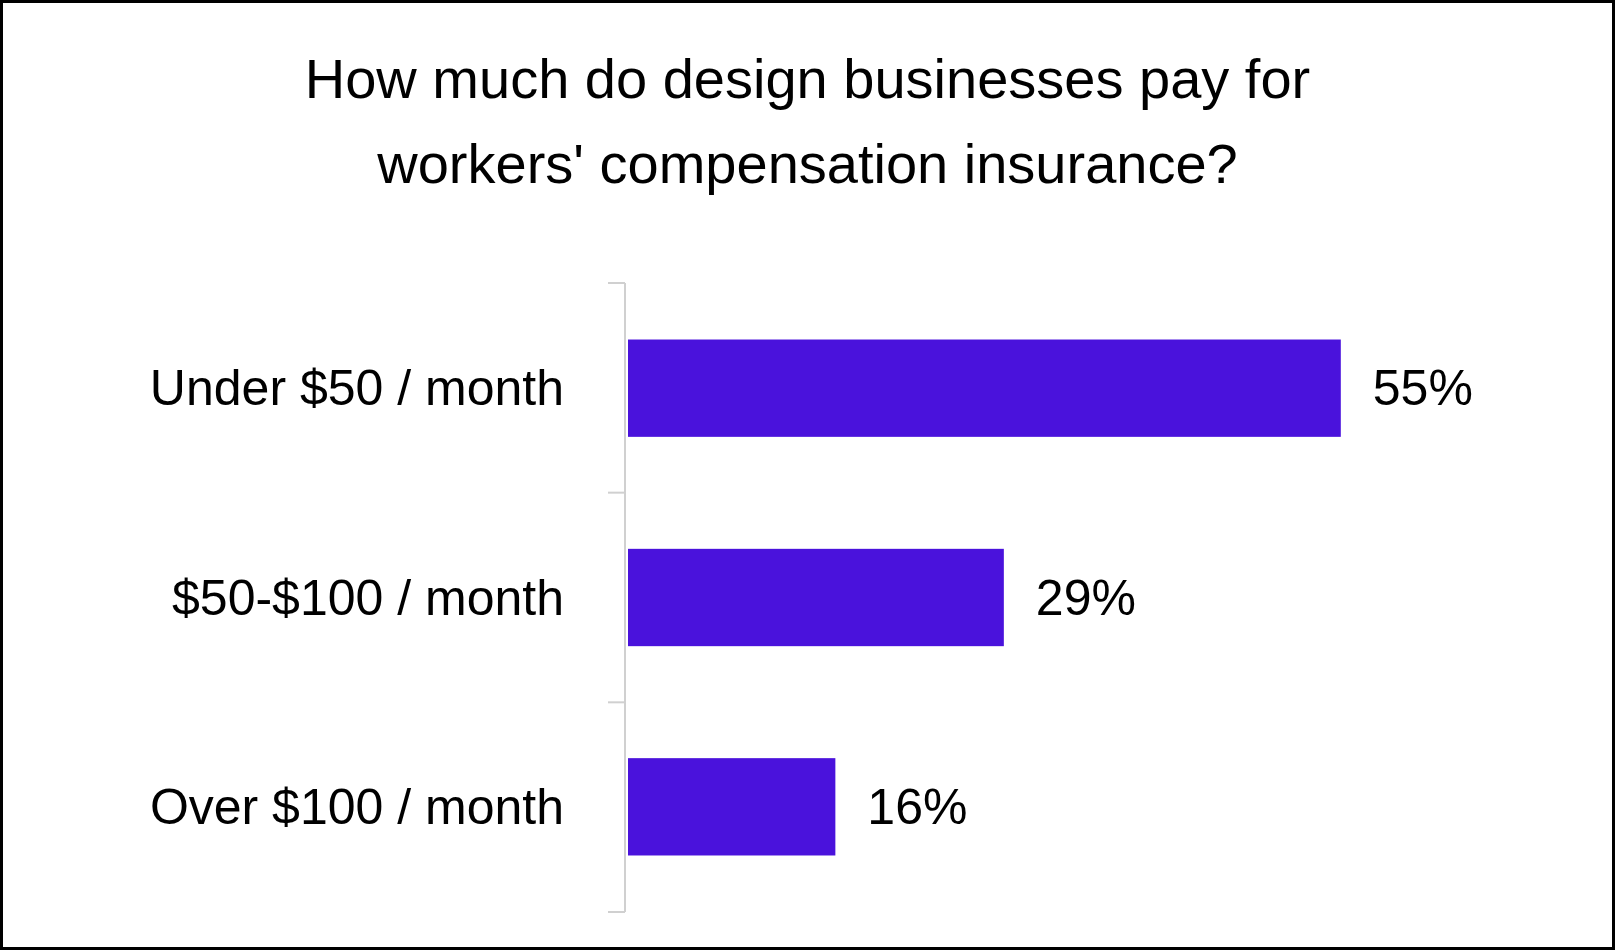  What do you see at coordinates (356, 806) in the screenshot?
I see `y-tick-label: Over $100 / month` at bounding box center [356, 806].